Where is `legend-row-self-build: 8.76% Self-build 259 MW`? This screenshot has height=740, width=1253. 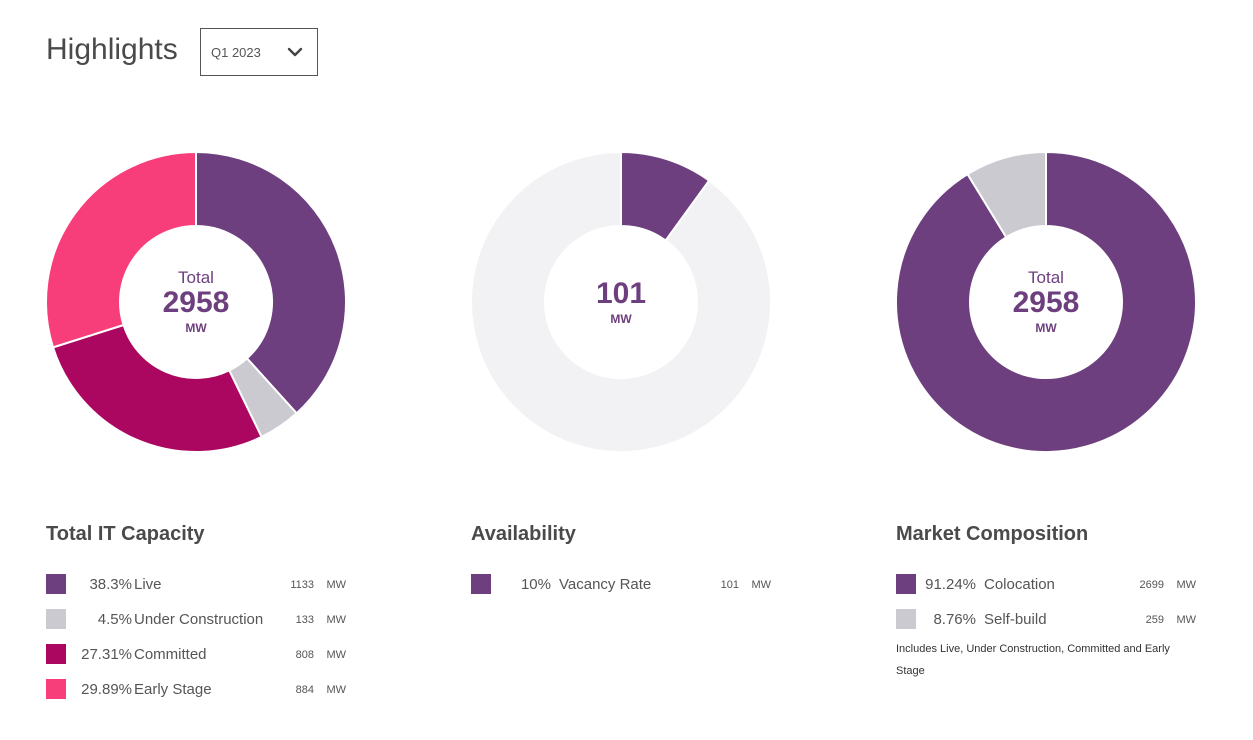
legend-row-self-build: 8.76% Self-build 259 MW is located at coordinates (1046, 626).